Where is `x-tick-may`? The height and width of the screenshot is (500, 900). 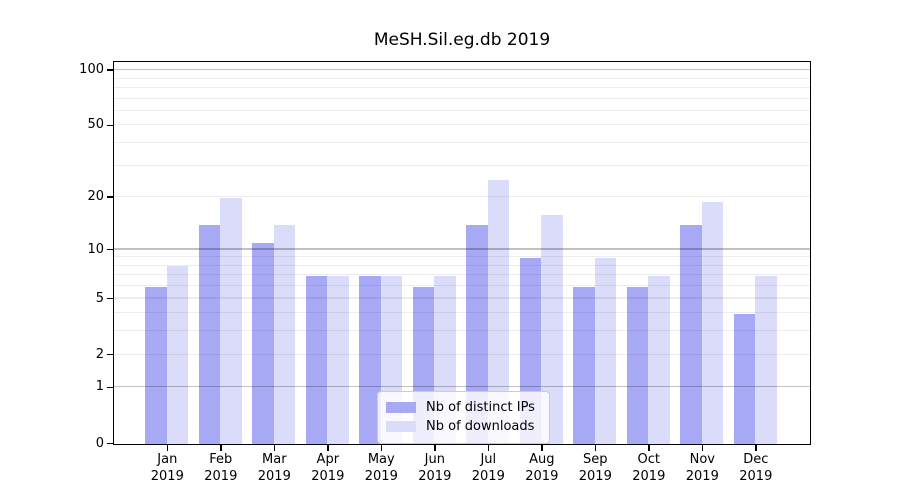 x-tick-may is located at coordinates (381, 448).